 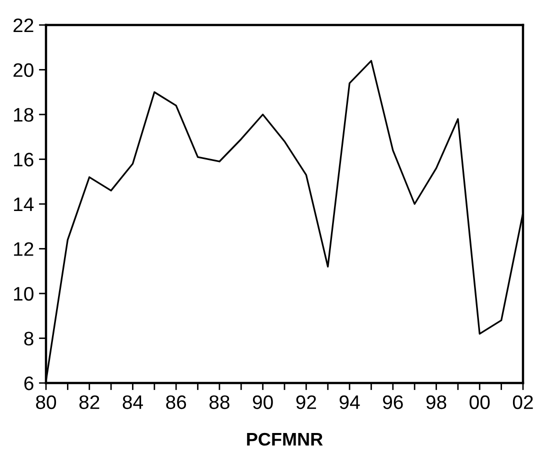 I want to click on y-tick-label: 20, so click(x=24, y=70).